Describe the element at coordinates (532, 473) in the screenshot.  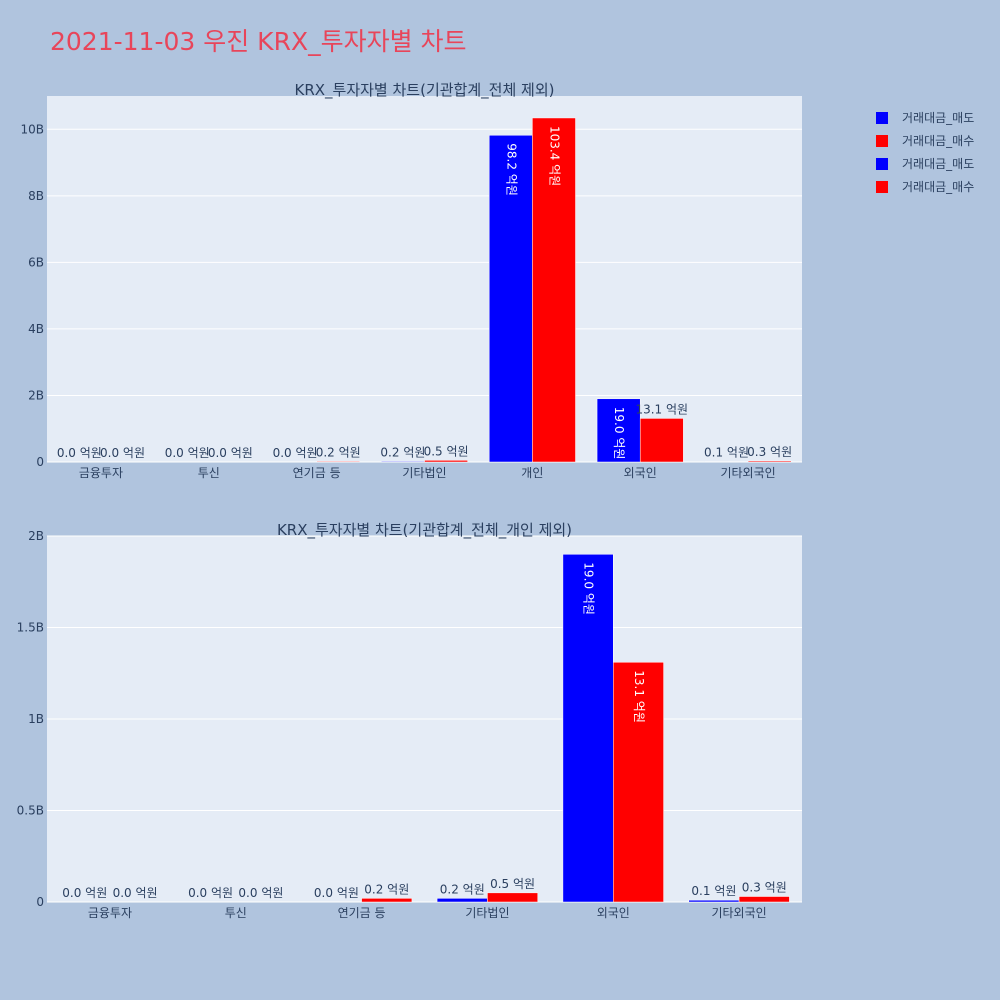
I see `x-tick-label: 개인` at that location.